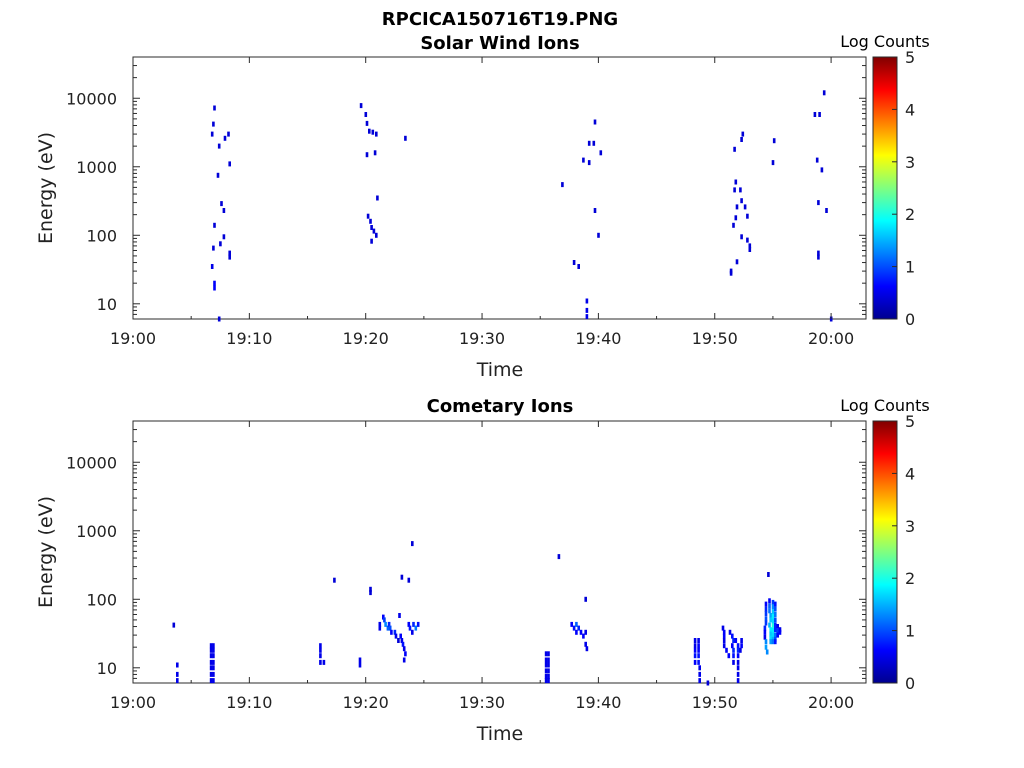 This screenshot has width=1024, height=768. Describe the element at coordinates (910, 578) in the screenshot. I see `colorbar-tick-label: 2` at that location.